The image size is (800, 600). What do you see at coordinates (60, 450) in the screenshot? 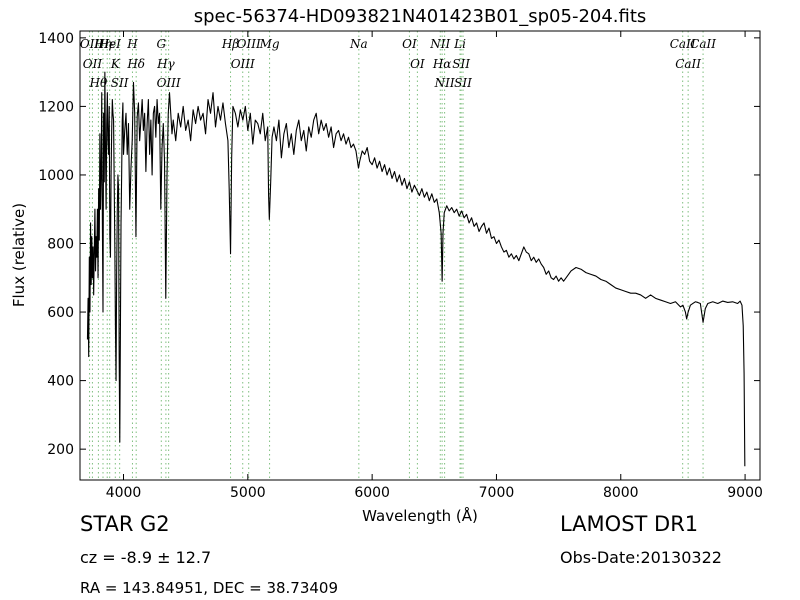
I see `y-tick-label: 200` at bounding box center [60, 450].